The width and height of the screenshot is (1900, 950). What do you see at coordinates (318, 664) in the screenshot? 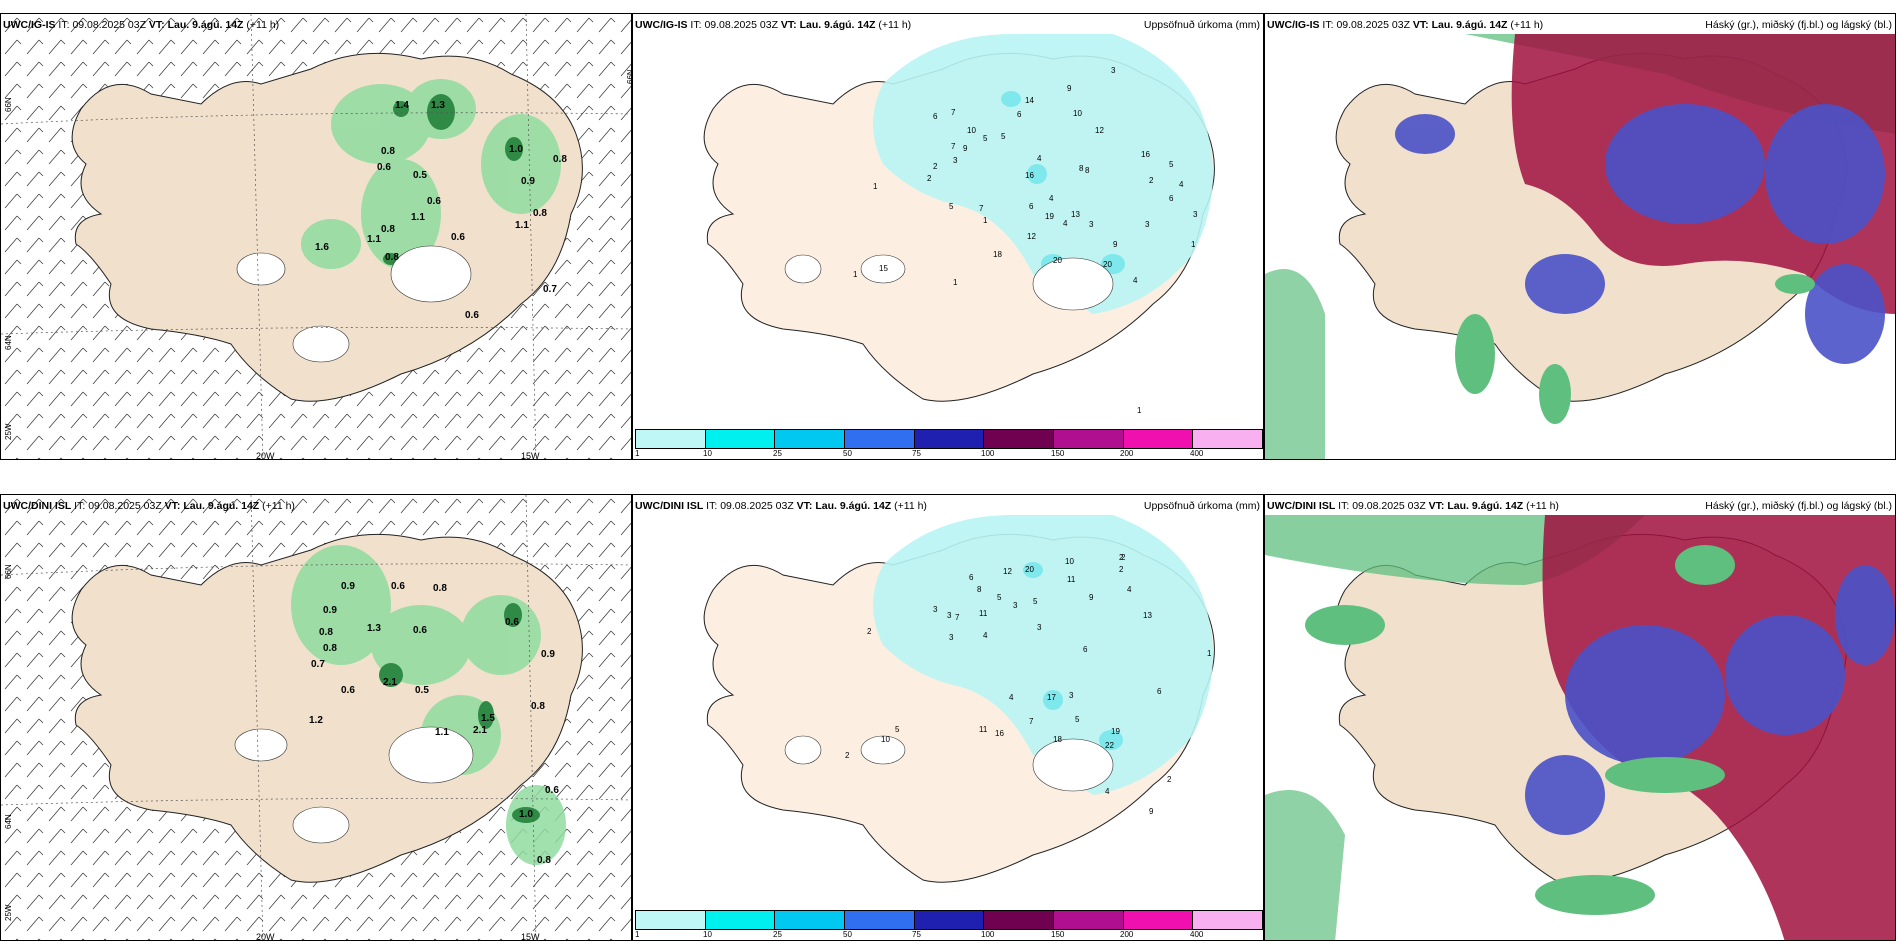
I see `gust-value: 0.7` at bounding box center [318, 664].